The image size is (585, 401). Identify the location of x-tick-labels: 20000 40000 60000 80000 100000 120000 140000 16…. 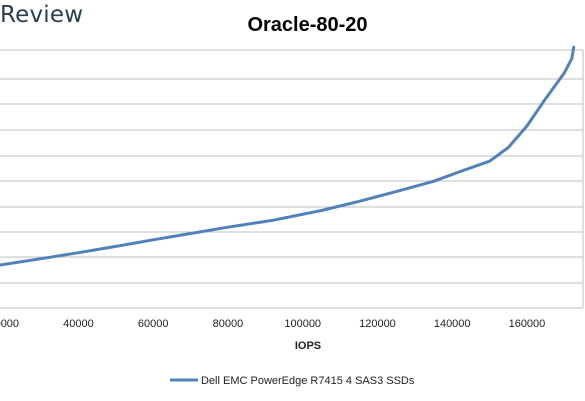
(272, 324).